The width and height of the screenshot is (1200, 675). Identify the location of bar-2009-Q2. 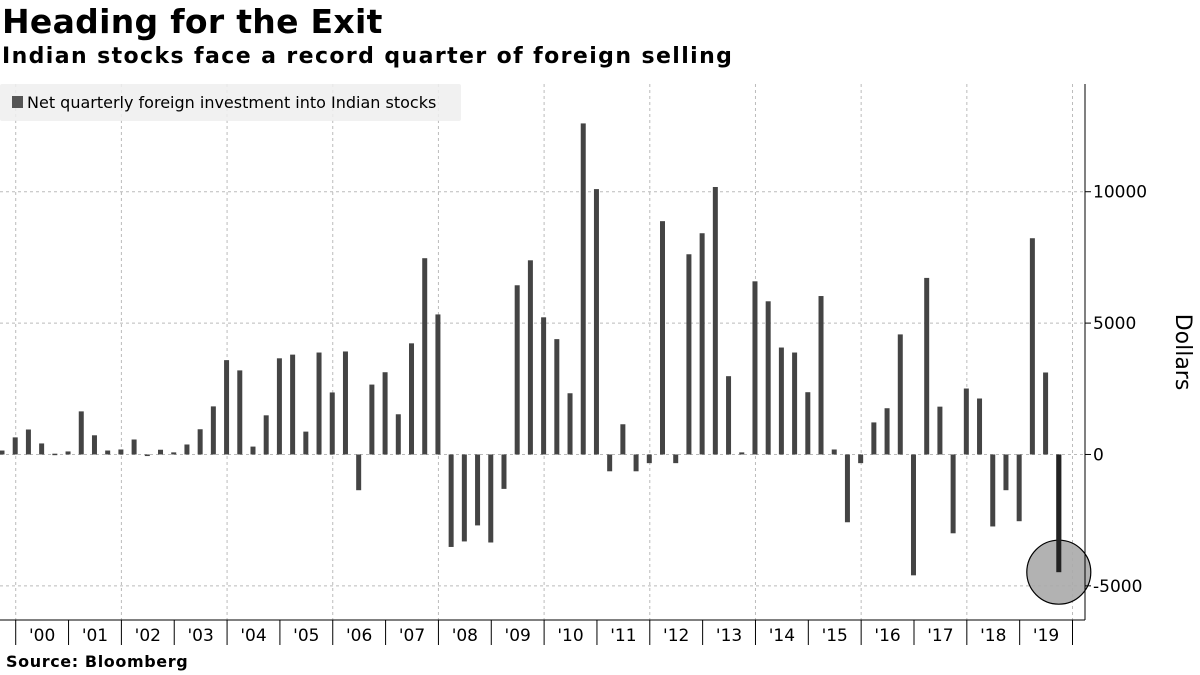
(504, 471).